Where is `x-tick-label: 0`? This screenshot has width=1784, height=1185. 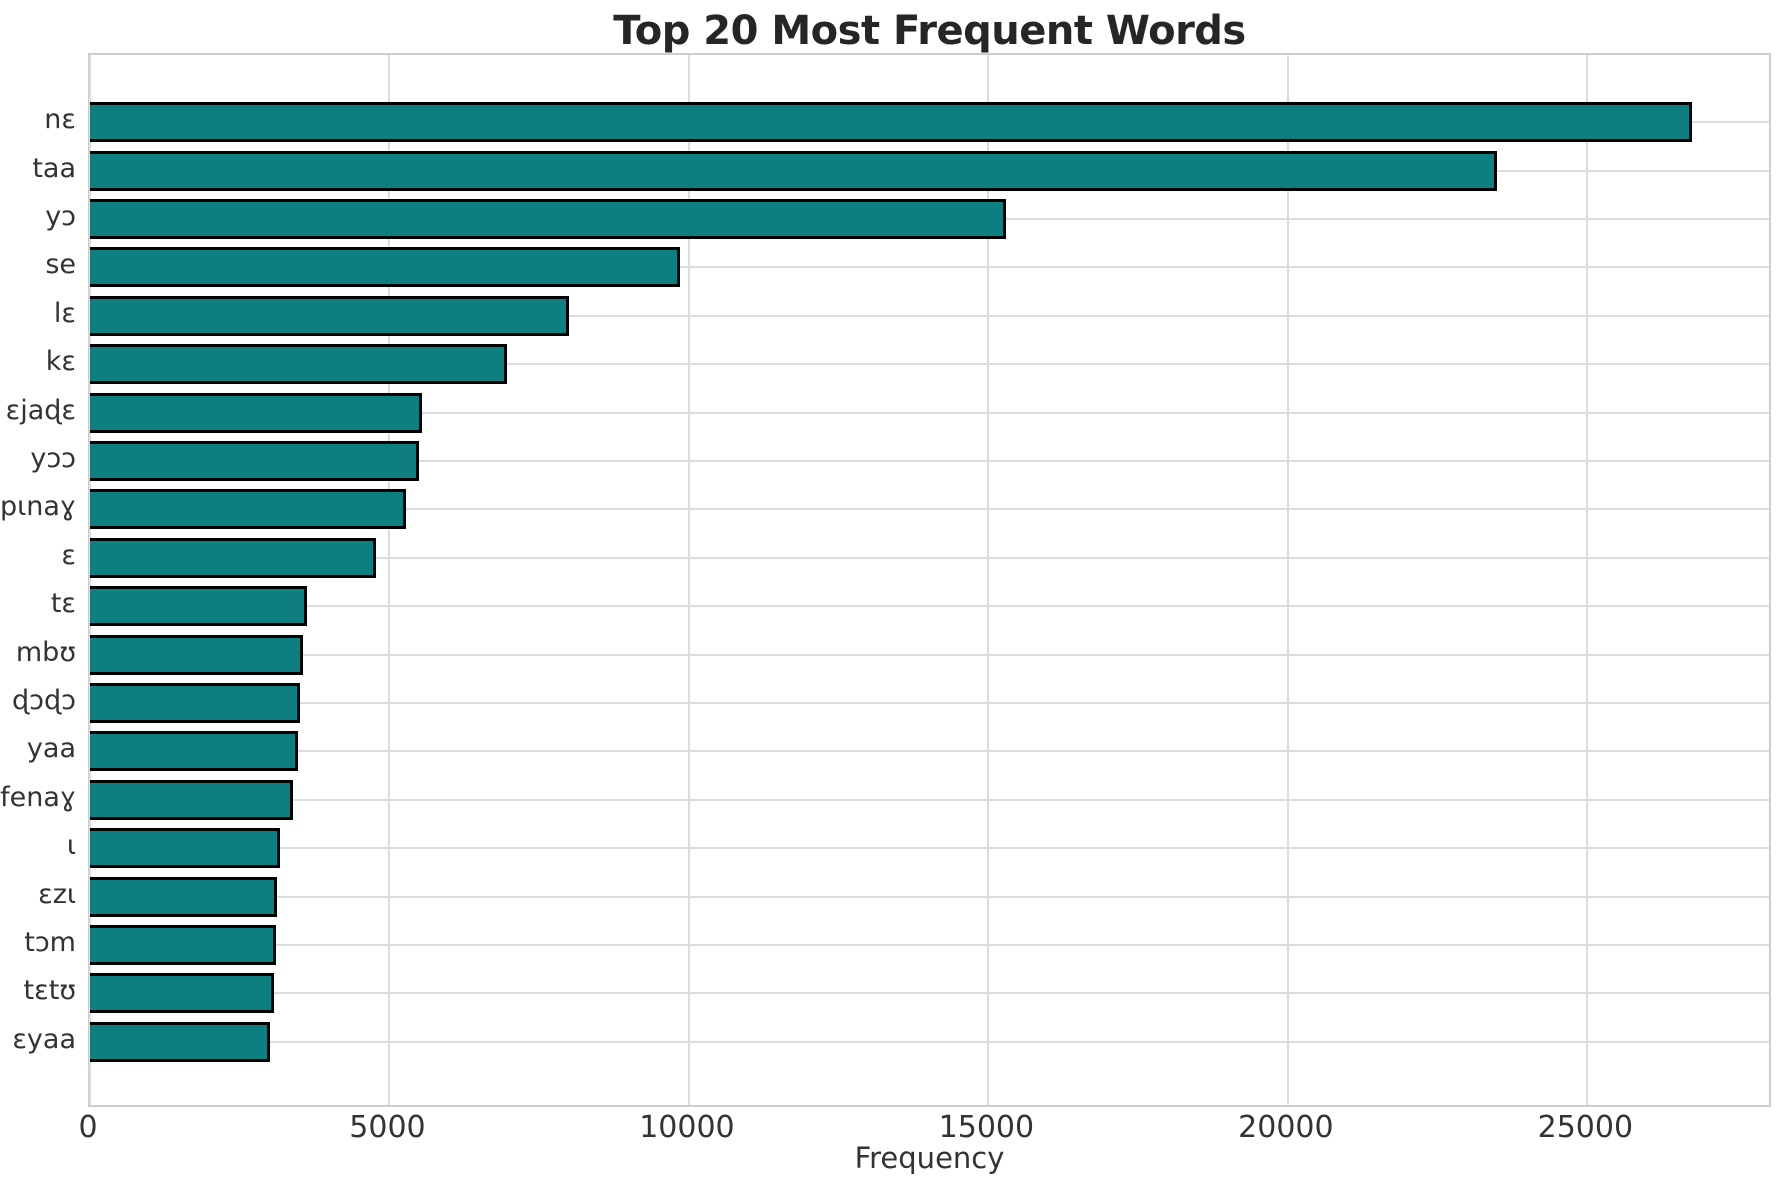 x-tick-label: 0 is located at coordinates (88, 1127).